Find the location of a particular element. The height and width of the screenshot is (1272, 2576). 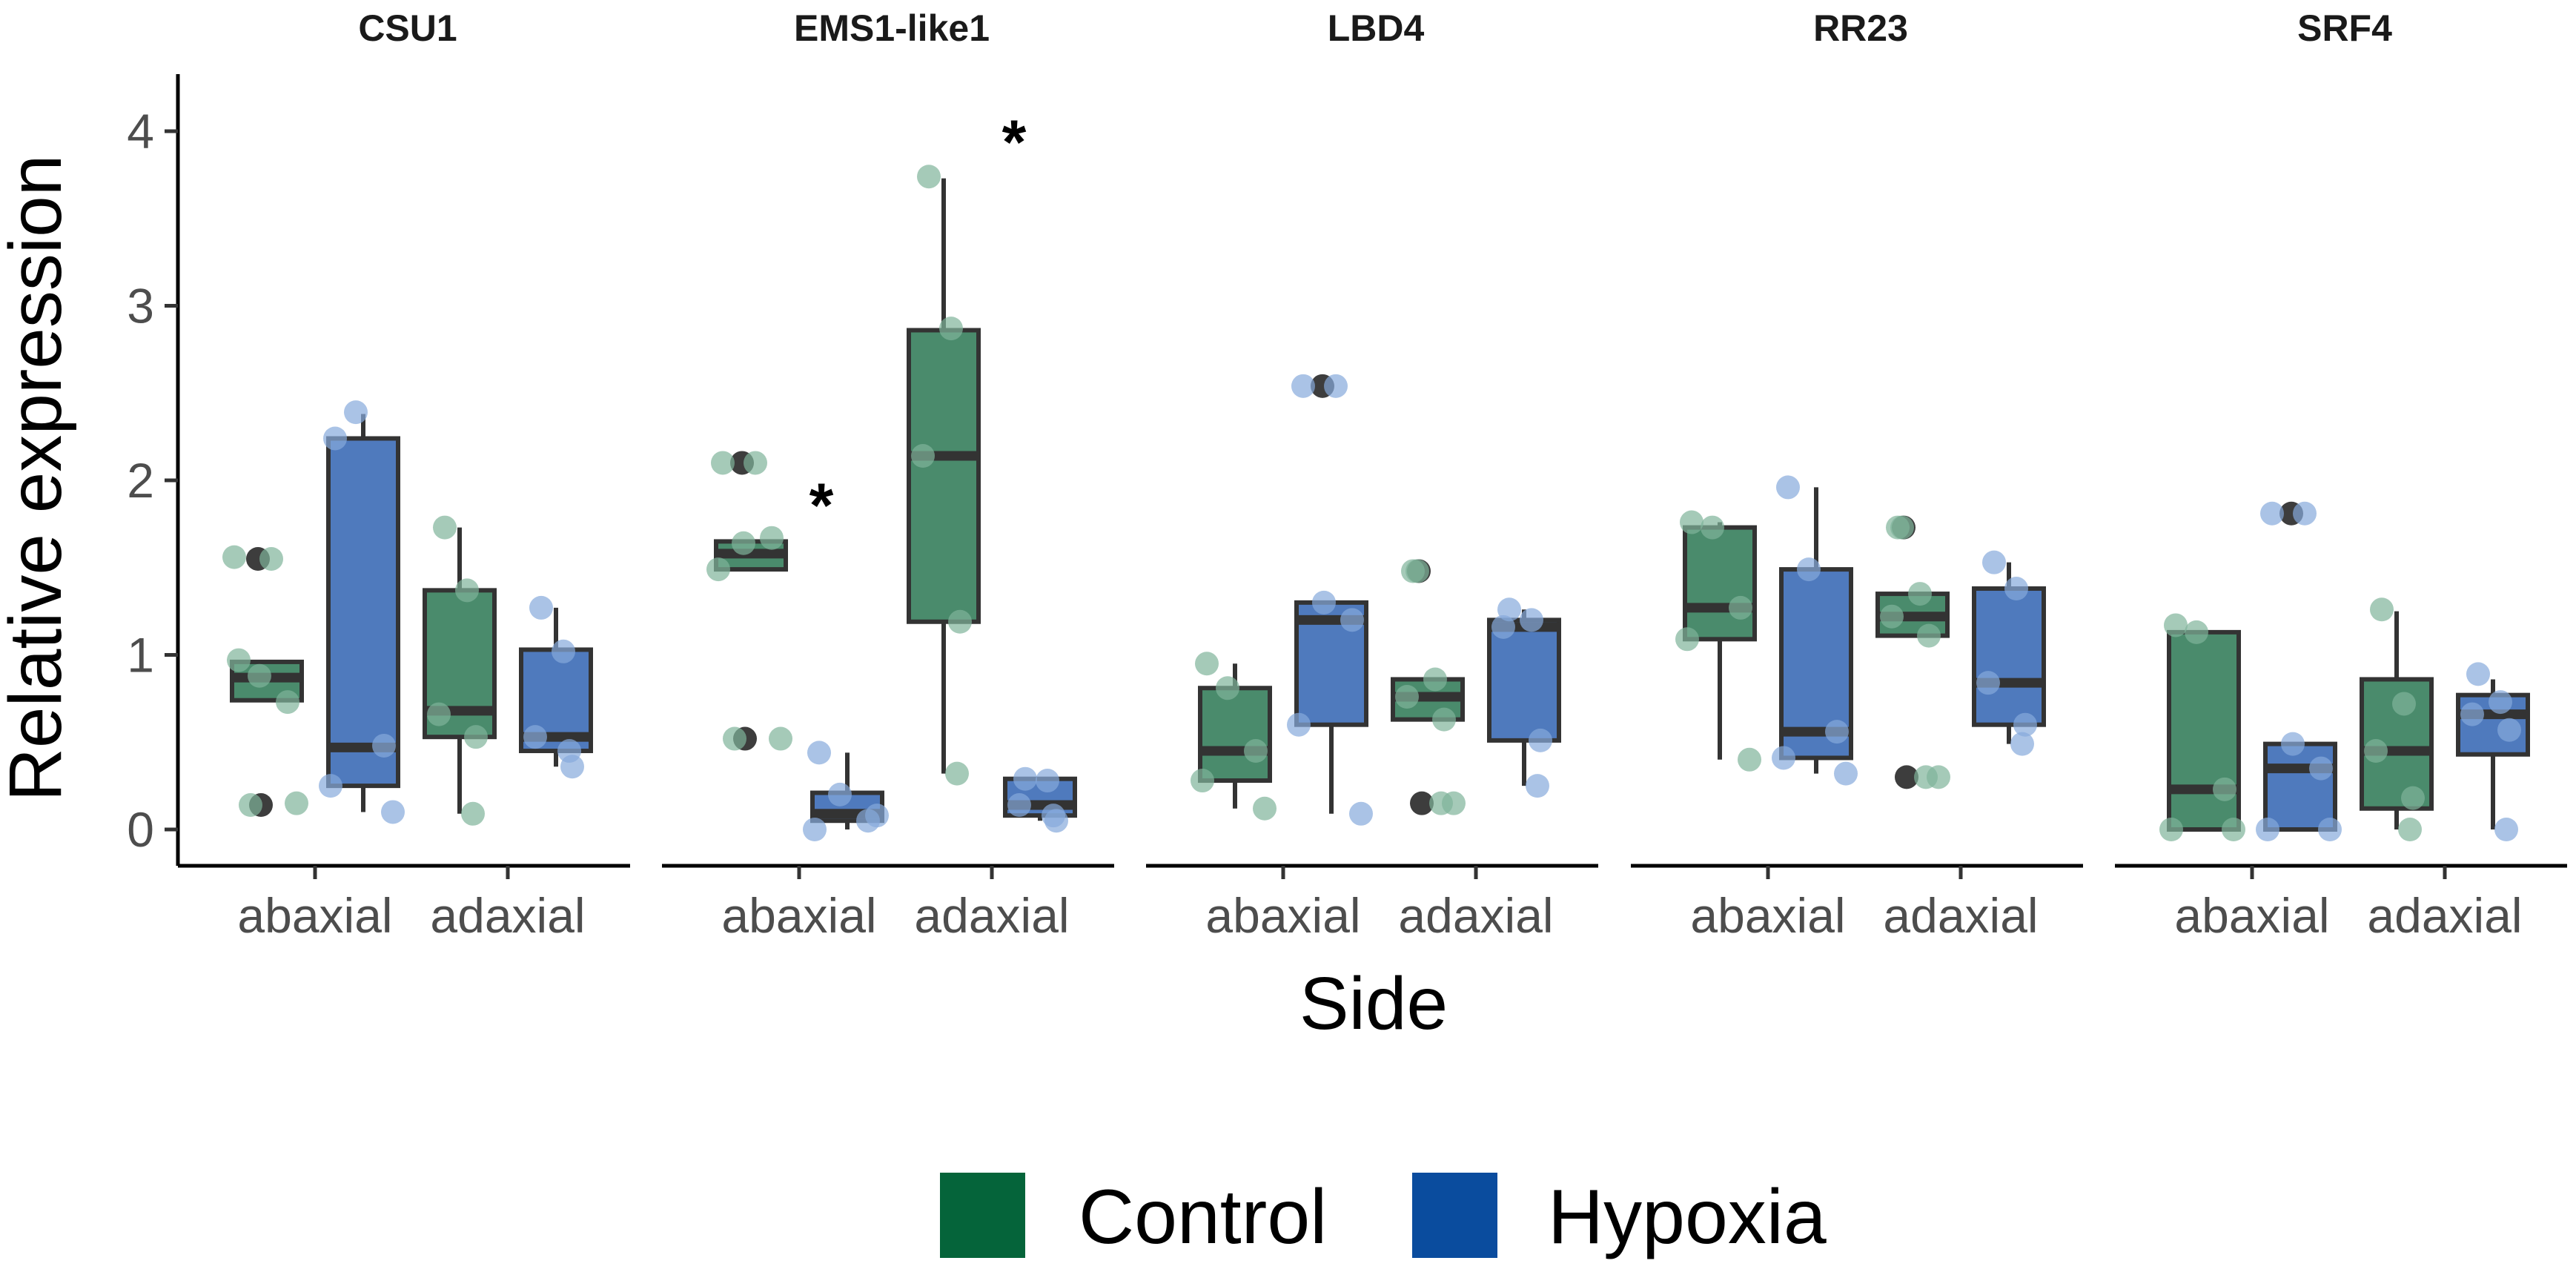

y-tick-label: 1 is located at coordinates (140, 655).